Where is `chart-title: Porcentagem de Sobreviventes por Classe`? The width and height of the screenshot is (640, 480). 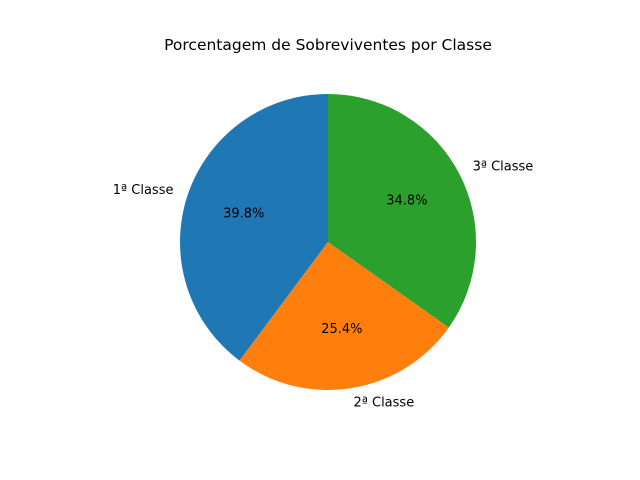
chart-title: Porcentagem de Sobreviventes por Classe is located at coordinates (328, 45).